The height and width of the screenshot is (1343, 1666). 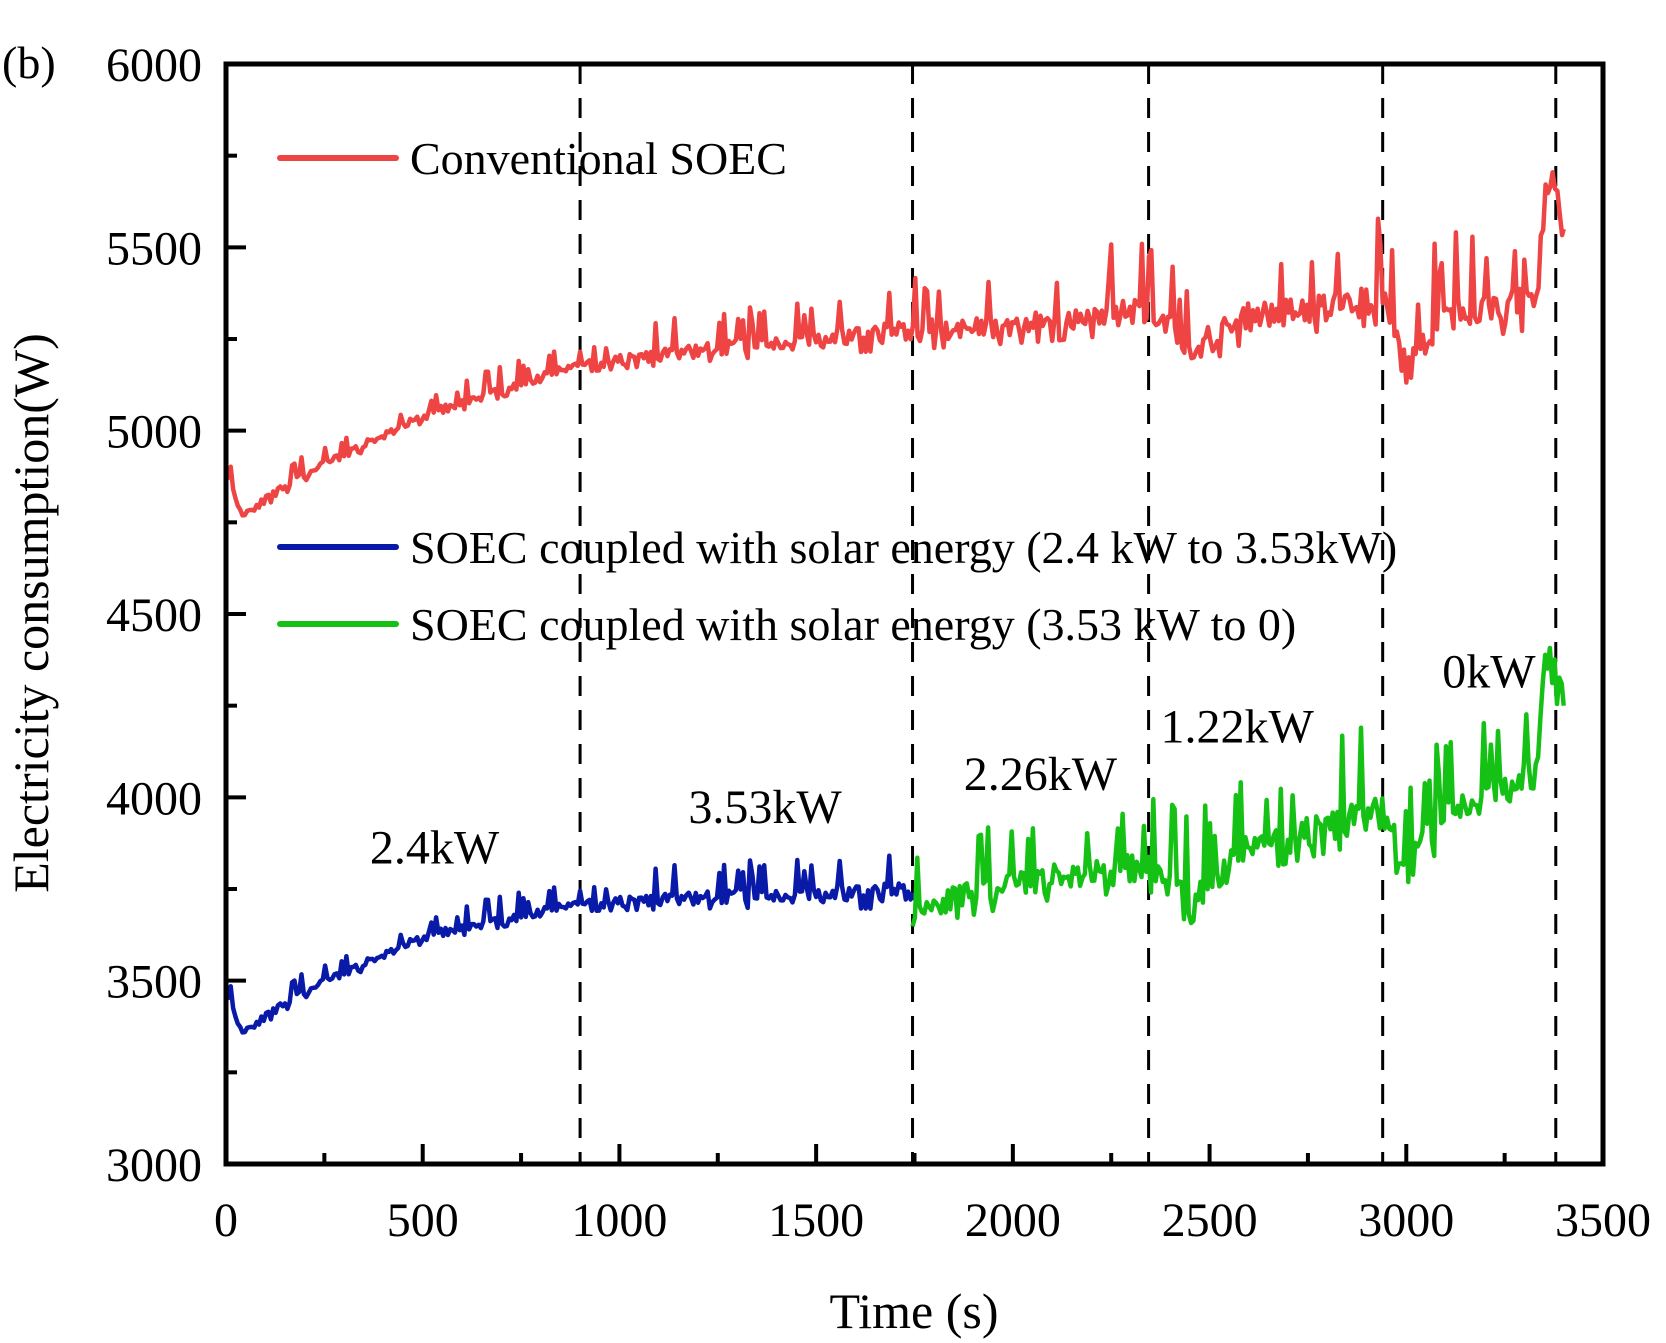 What do you see at coordinates (154, 798) in the screenshot?
I see `y-tick-label: 4000` at bounding box center [154, 798].